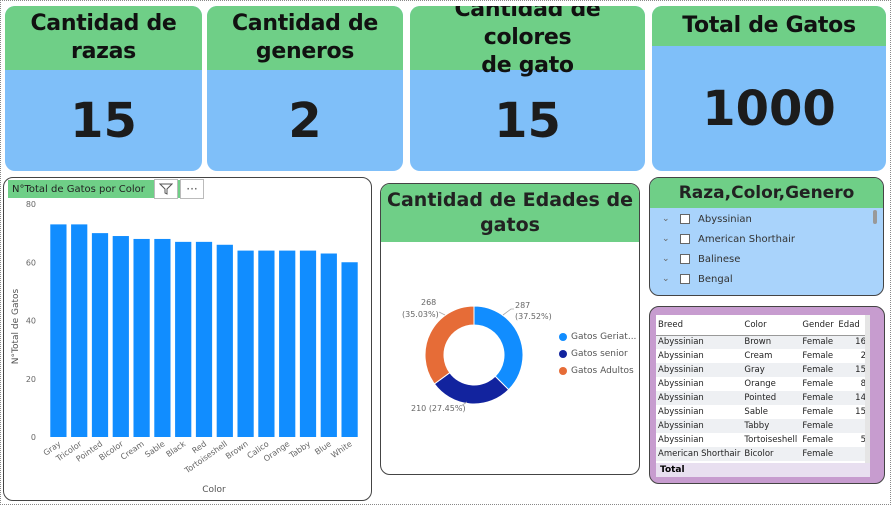 The height and width of the screenshot is (508, 891). I want to click on cell: Pointed, so click(771, 398).